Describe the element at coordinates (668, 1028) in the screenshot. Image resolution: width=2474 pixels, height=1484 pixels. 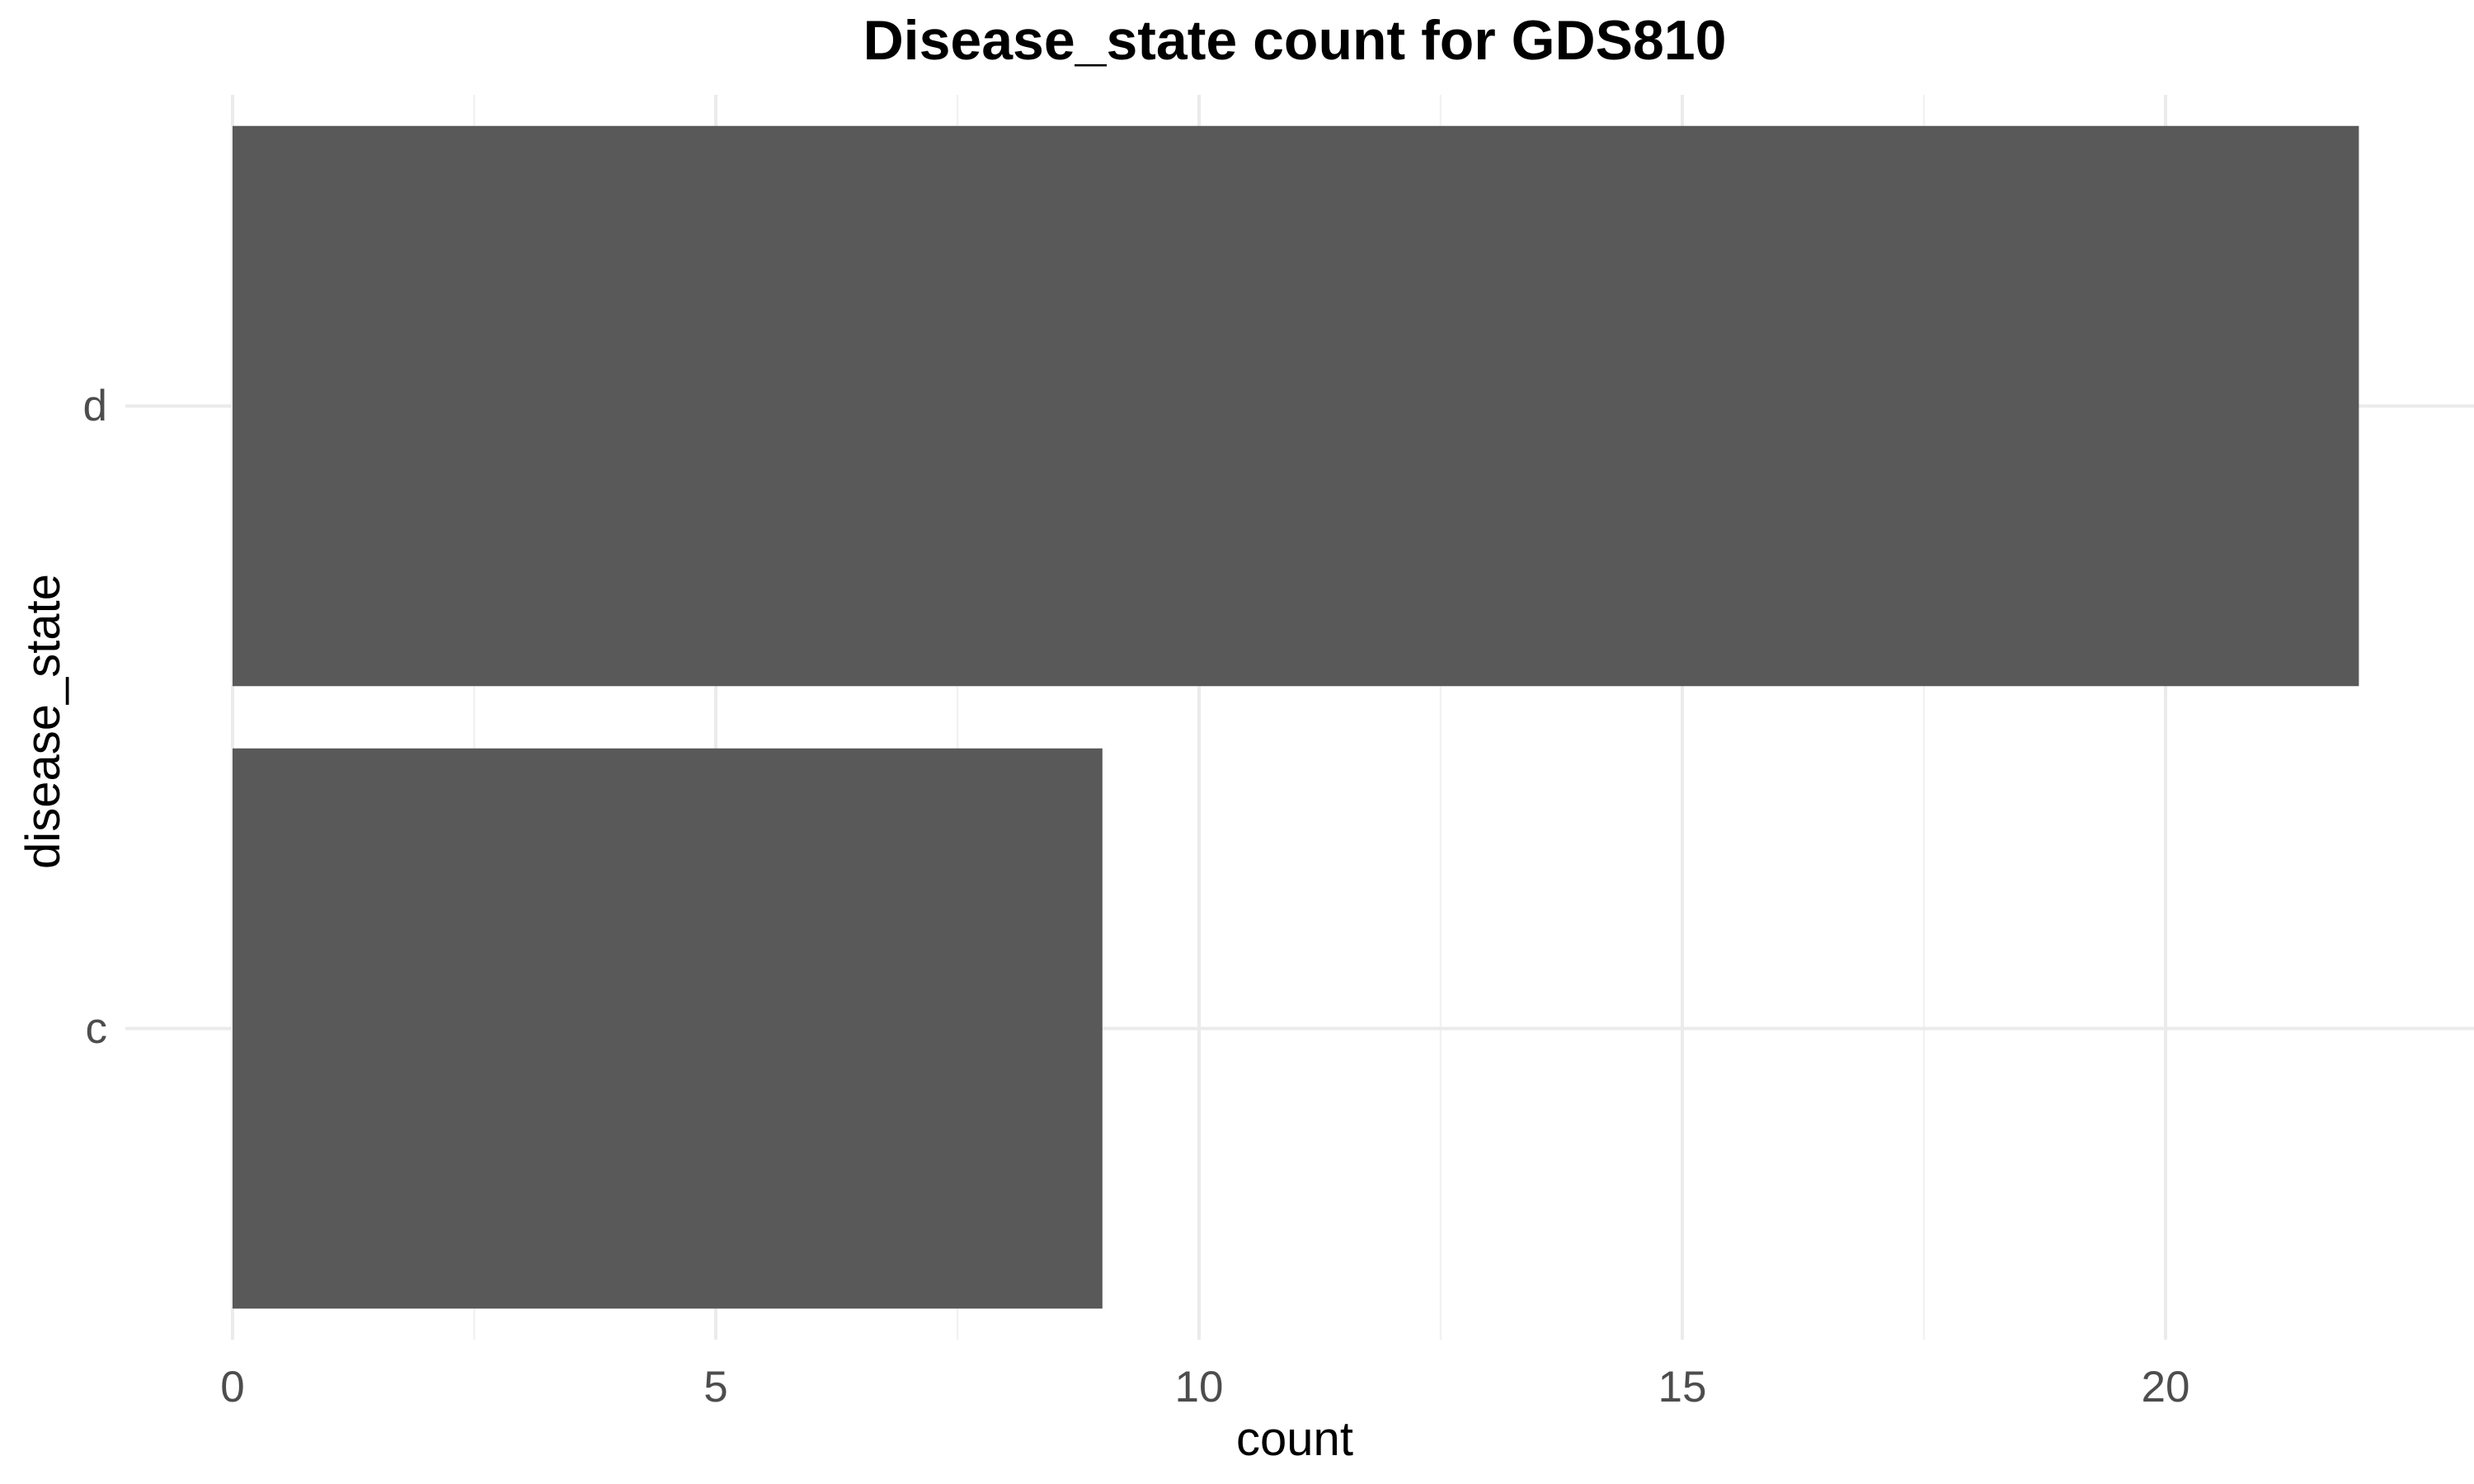
I see `bar-c` at that location.